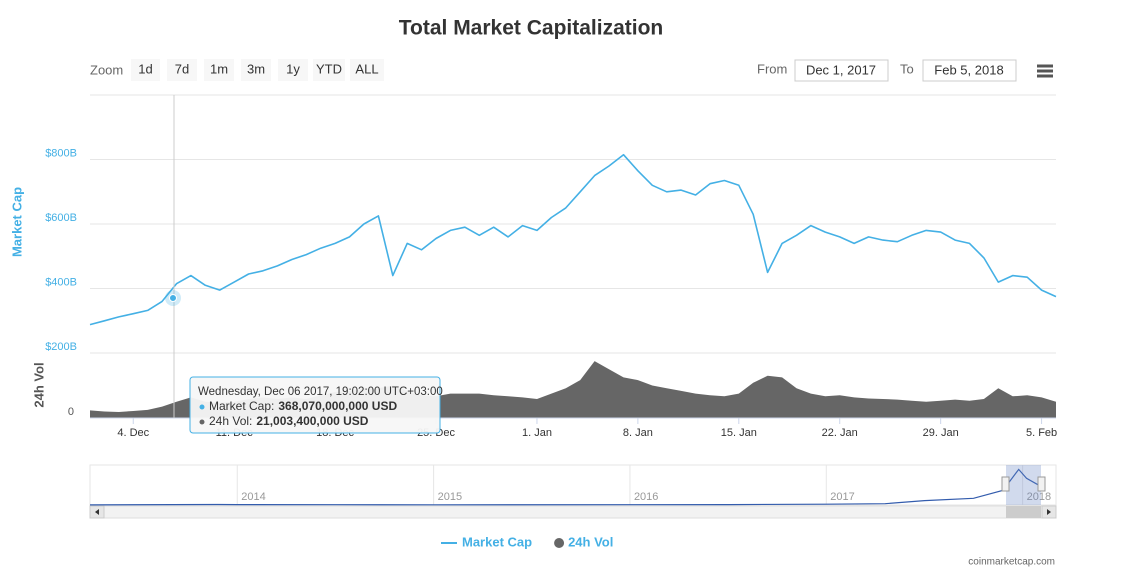 The height and width of the screenshot is (568, 1121). Describe the element at coordinates (230, 421) in the screenshot. I see `tooltip-label: 24h Vol:` at that location.